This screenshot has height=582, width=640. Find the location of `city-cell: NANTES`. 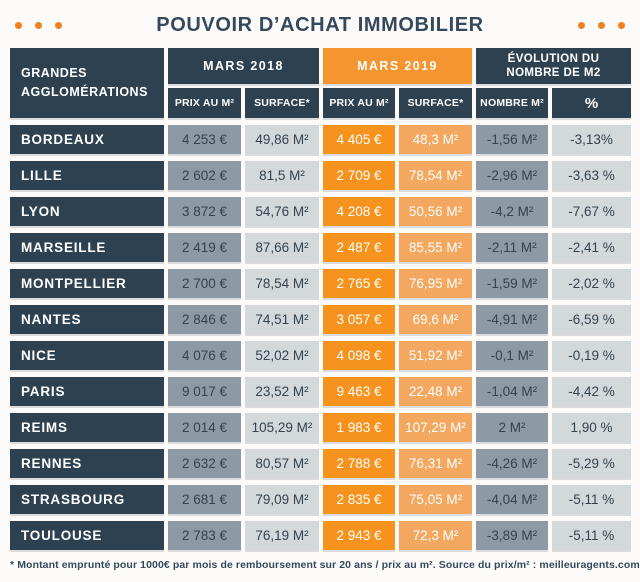

city-cell: NANTES is located at coordinates (87, 319).